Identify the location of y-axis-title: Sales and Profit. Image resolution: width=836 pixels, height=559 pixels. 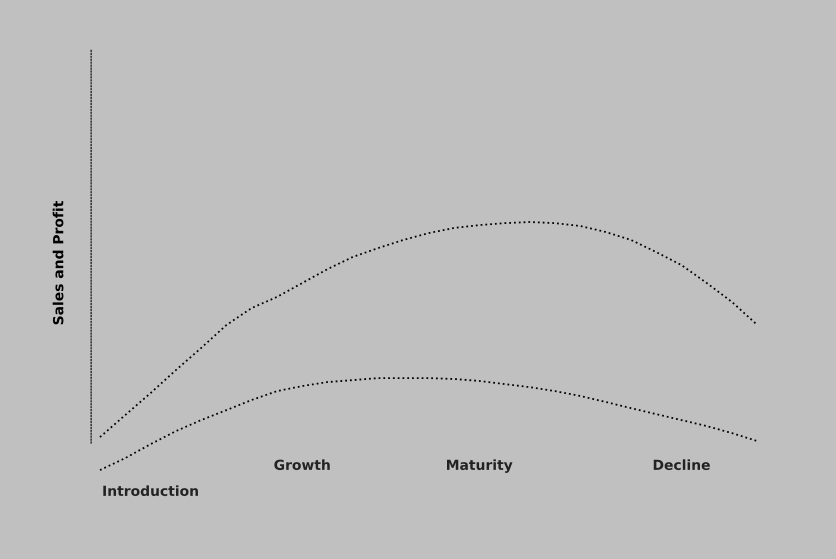
(58, 262).